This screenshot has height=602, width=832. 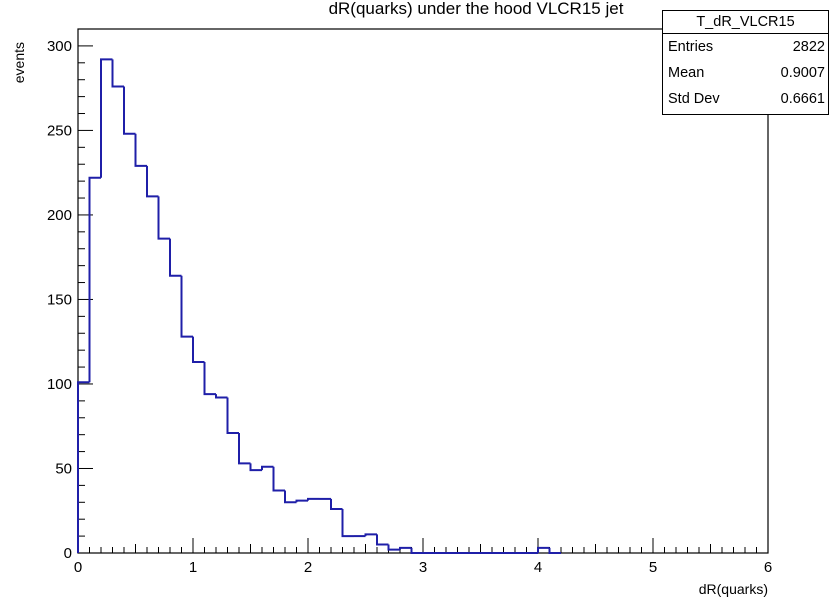 What do you see at coordinates (691, 47) in the screenshot?
I see `stats-label: Entries` at bounding box center [691, 47].